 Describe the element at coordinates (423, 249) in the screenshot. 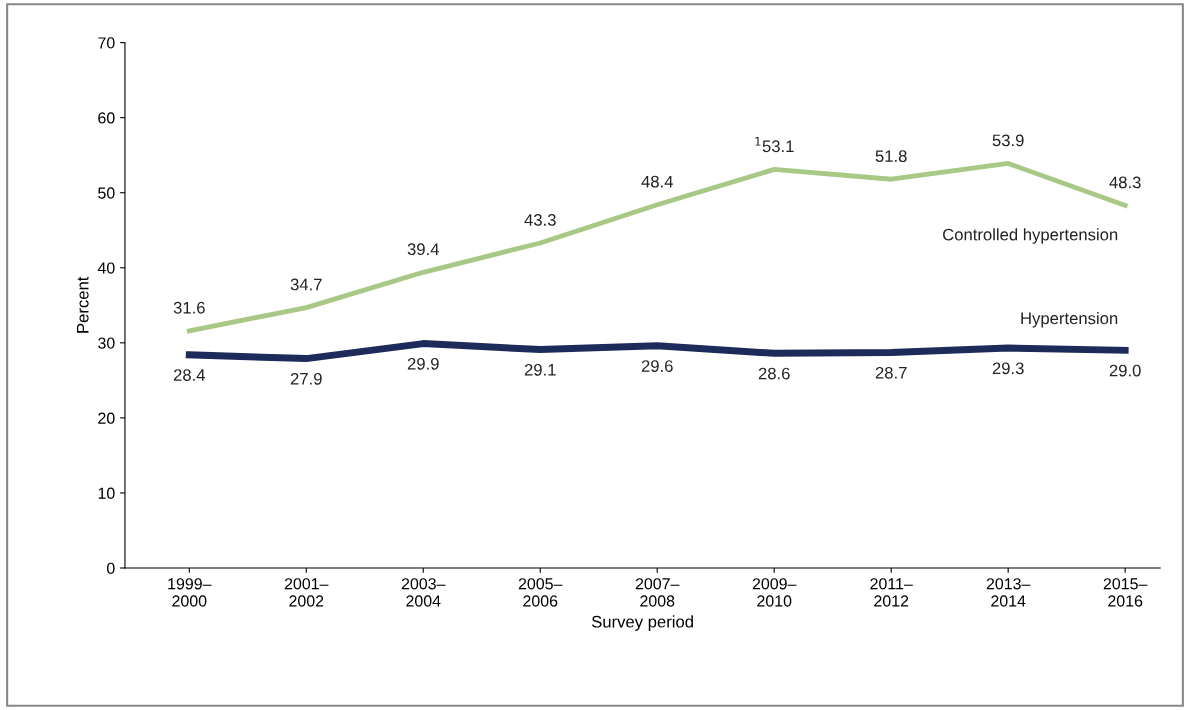

I see `data-label: 39.4` at that location.